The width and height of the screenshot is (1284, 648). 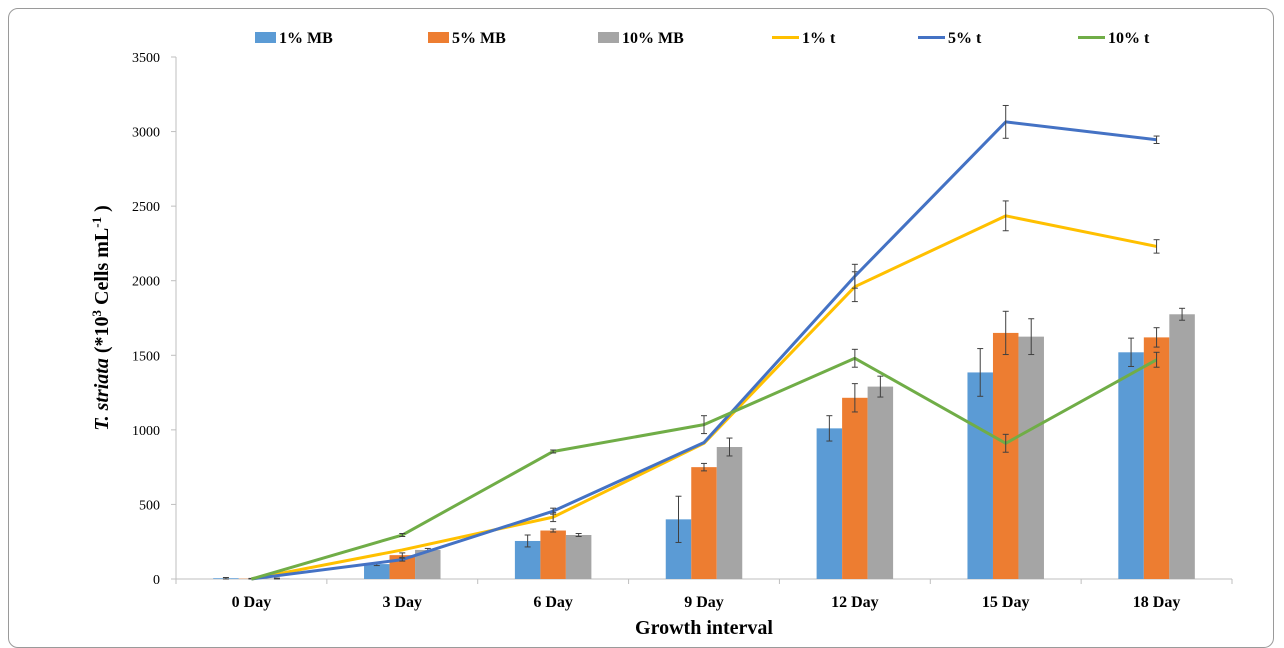 I want to click on legend-label: 5% t, so click(x=965, y=38).